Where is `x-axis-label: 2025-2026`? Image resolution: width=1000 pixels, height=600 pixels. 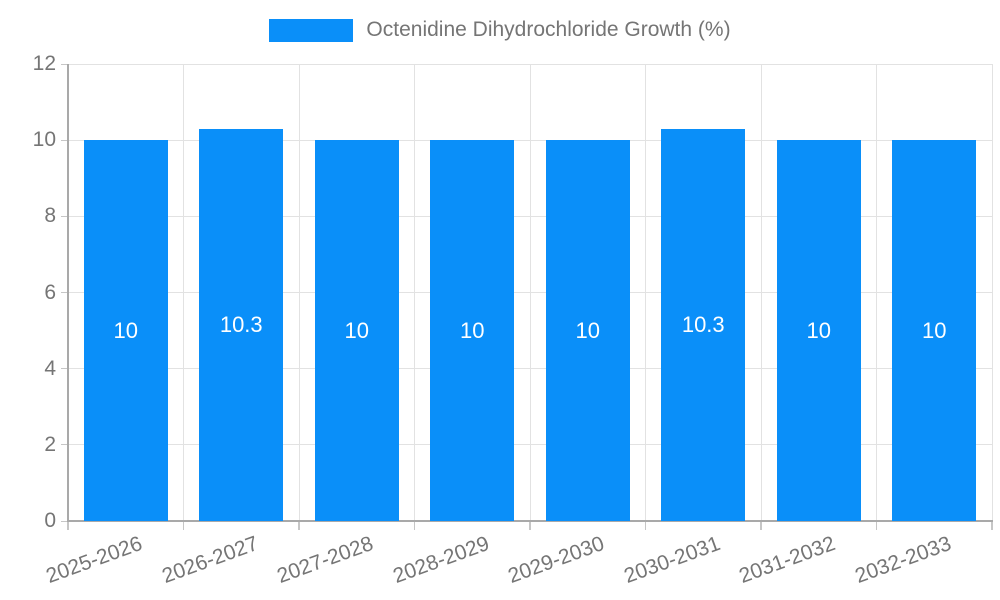
x-axis-label: 2025-2026 is located at coordinates (94, 560).